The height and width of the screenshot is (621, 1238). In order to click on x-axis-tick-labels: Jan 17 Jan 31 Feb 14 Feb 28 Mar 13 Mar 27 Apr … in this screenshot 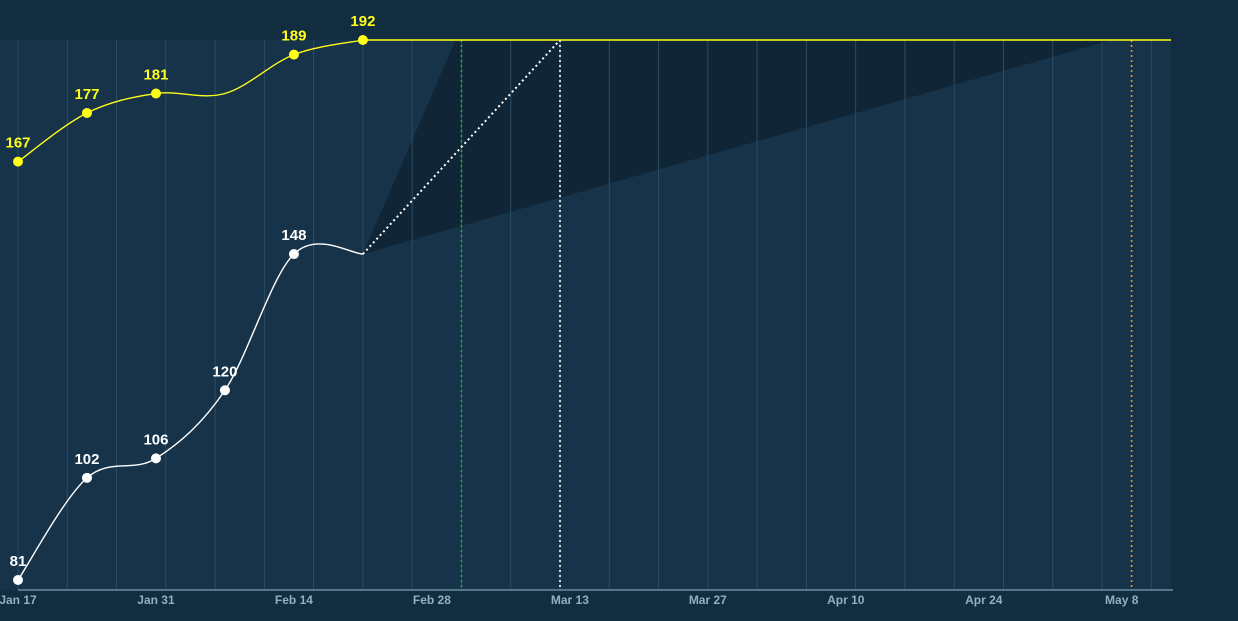, I will do `click(569, 600)`.